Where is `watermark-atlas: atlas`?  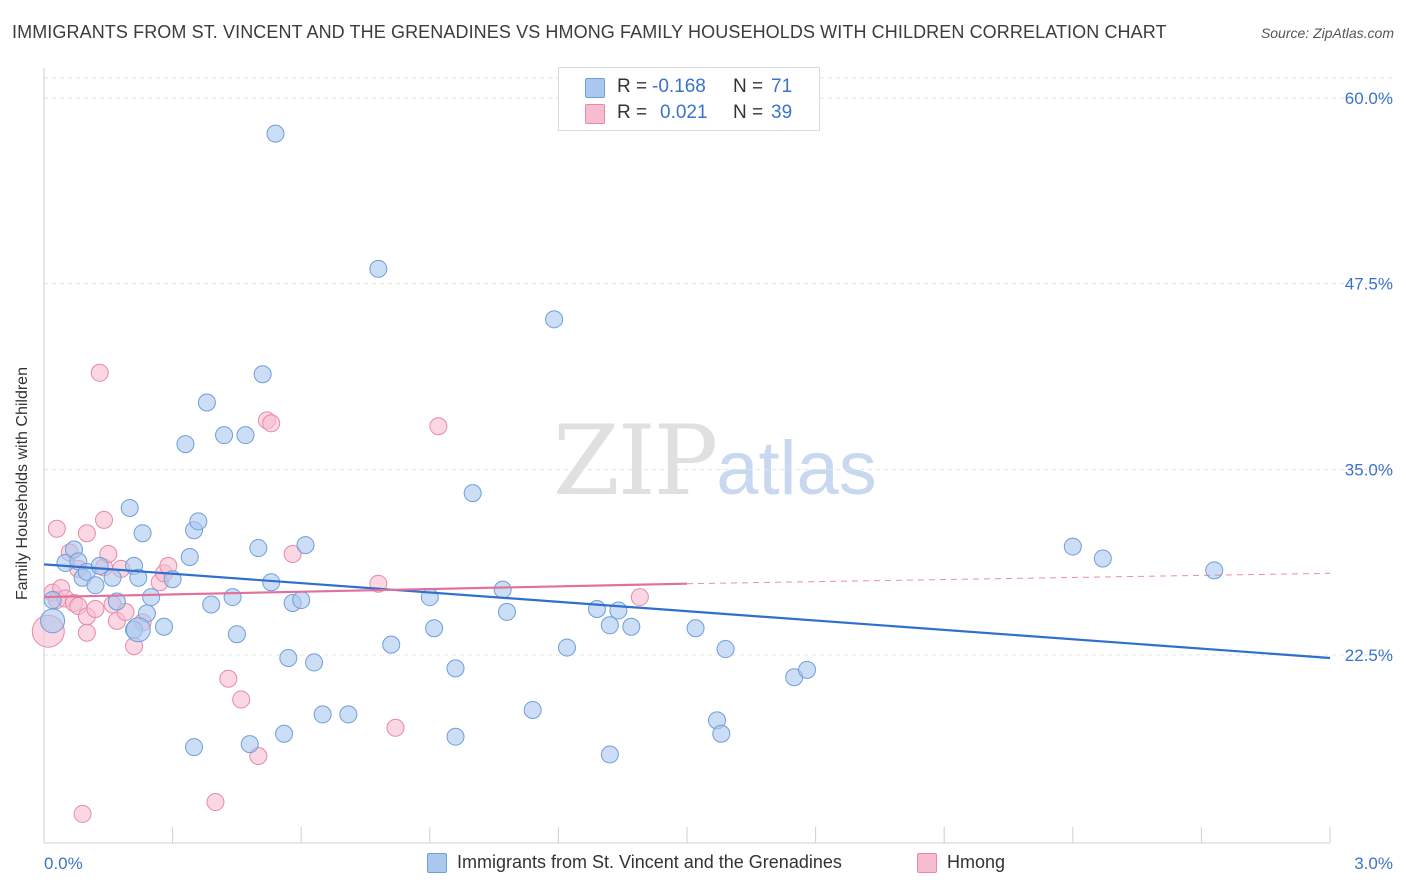 watermark-atlas: atlas is located at coordinates (796, 468).